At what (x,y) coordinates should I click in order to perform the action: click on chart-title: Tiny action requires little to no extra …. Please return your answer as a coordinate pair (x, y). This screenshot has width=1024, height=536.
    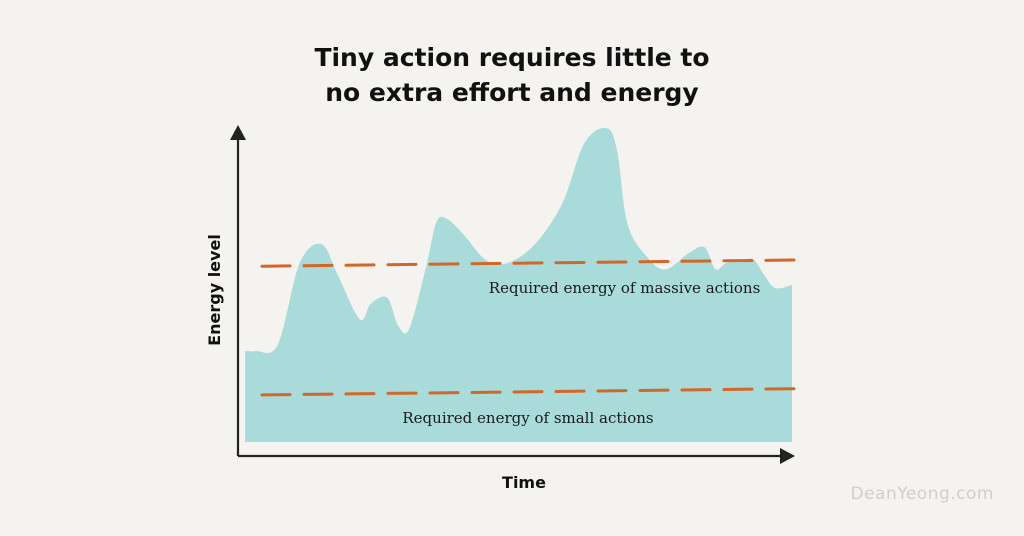
    Looking at the image, I should click on (512, 75).